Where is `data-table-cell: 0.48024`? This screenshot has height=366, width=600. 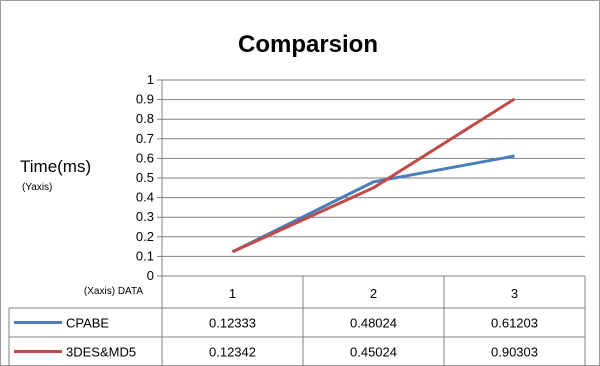
data-table-cell: 0.48024 is located at coordinates (373, 323).